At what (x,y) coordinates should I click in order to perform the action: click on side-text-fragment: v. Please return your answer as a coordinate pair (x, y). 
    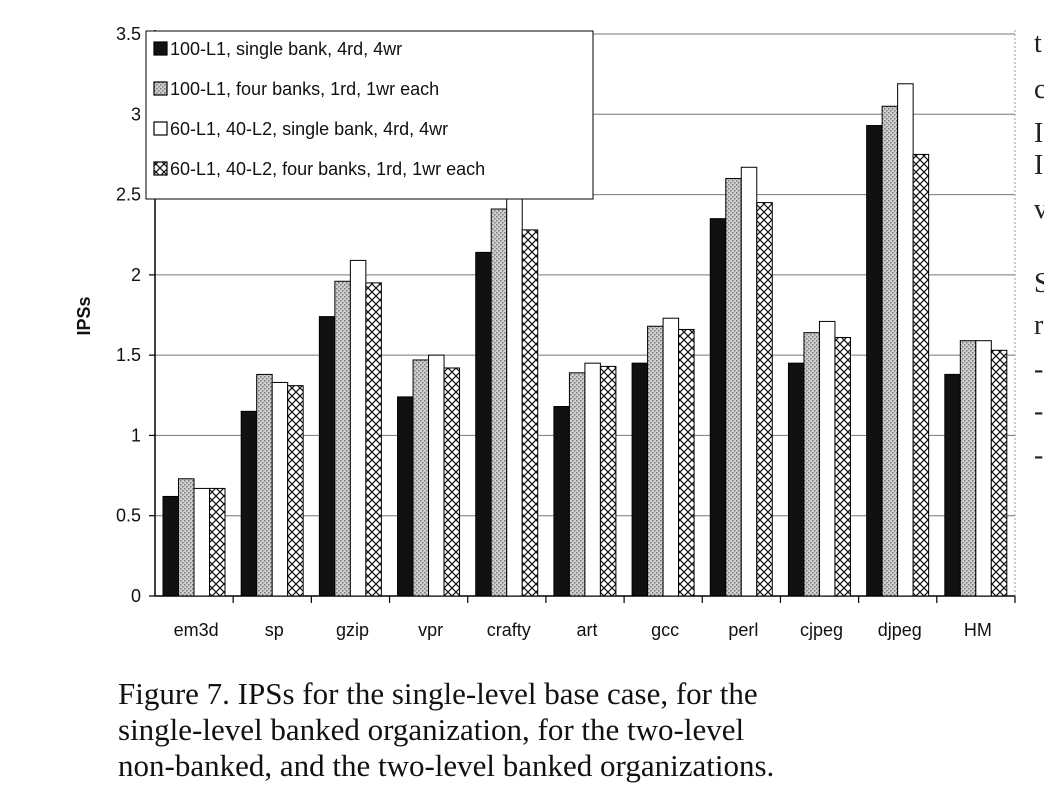
    Looking at the image, I should click on (1039, 209).